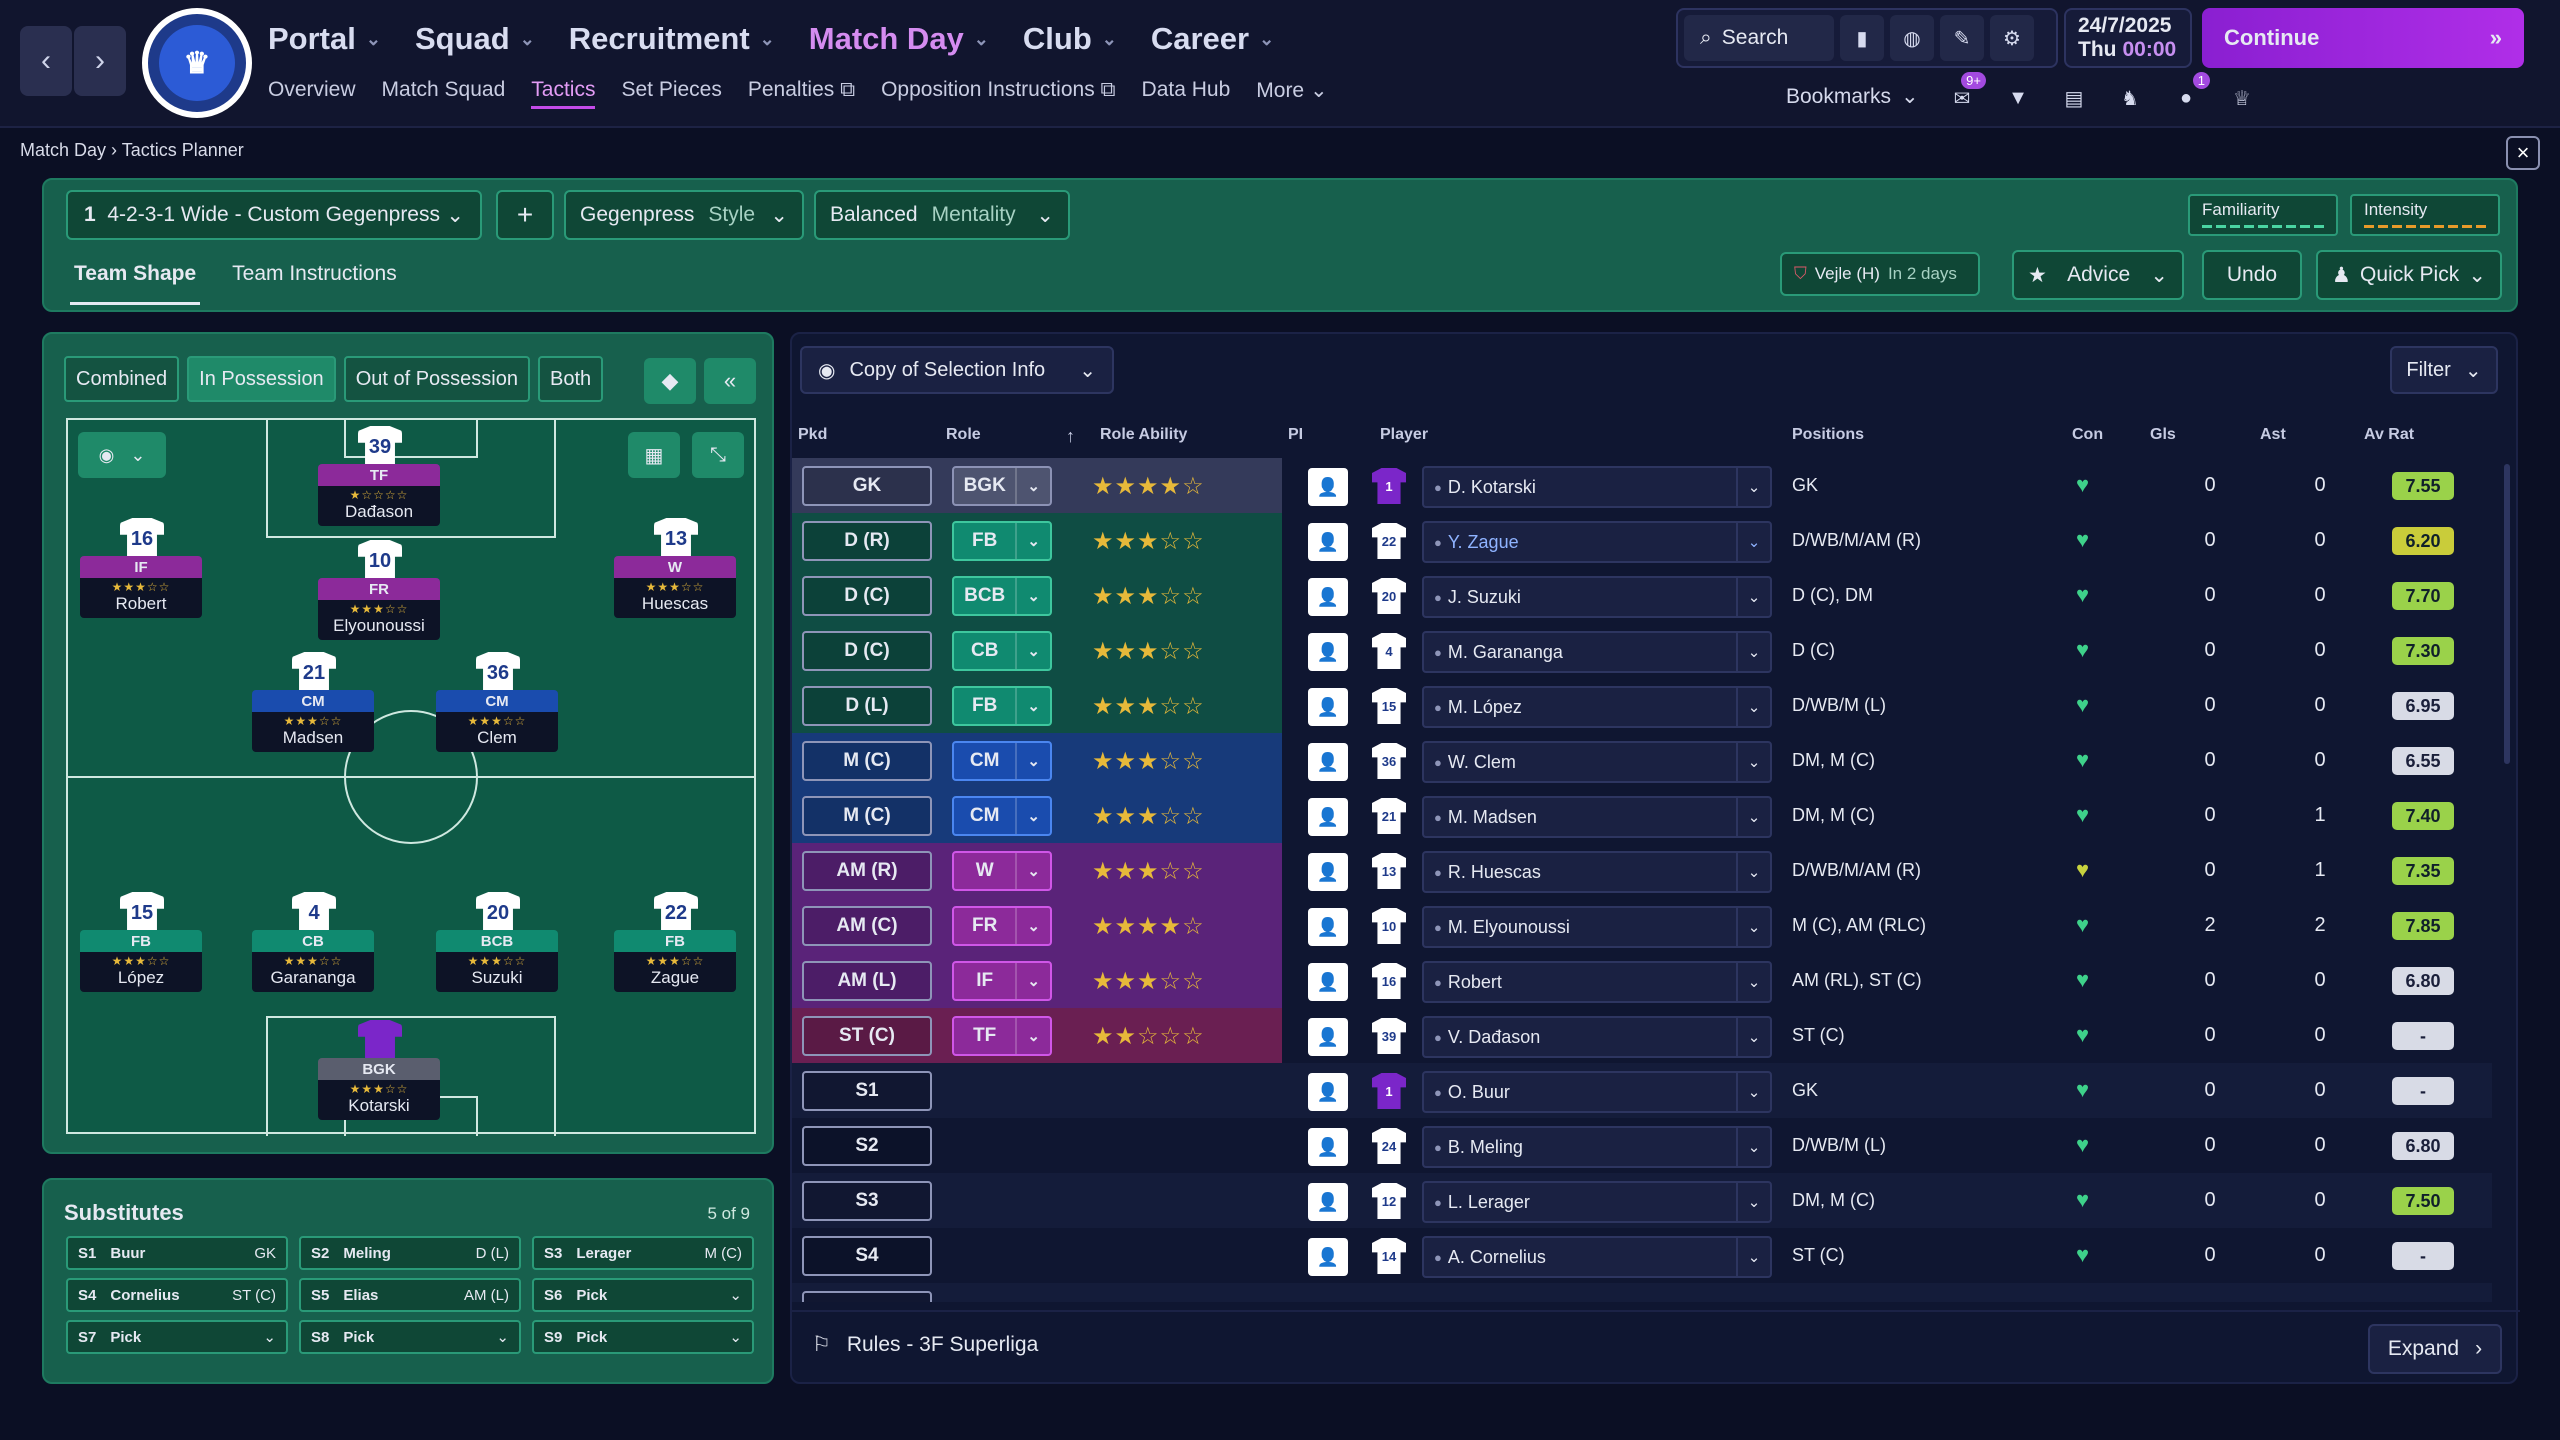 This screenshot has width=2560, height=1440. I want to click on subnav-penalties: Penalties ⧉, so click(801, 89).